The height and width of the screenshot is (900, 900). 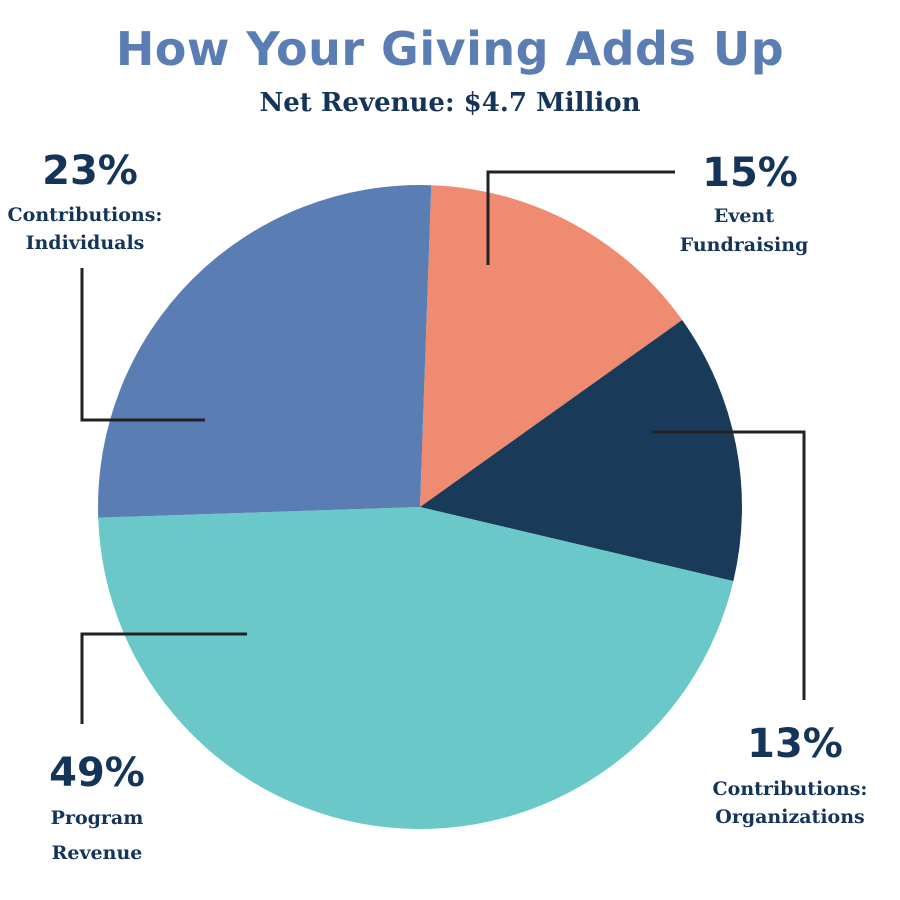 I want to click on leader-line-event-fundraising, so click(x=580, y=217).